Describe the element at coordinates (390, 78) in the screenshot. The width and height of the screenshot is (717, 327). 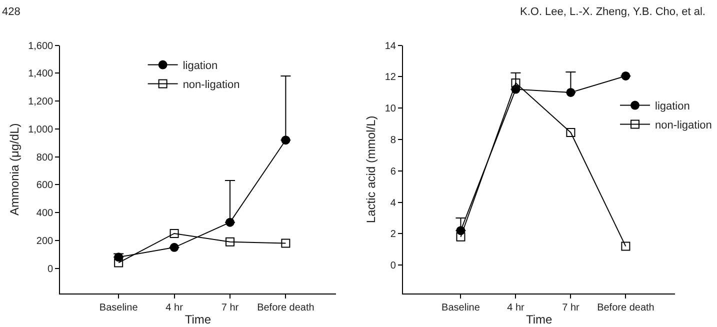
I see `y-tick-label: 12` at that location.